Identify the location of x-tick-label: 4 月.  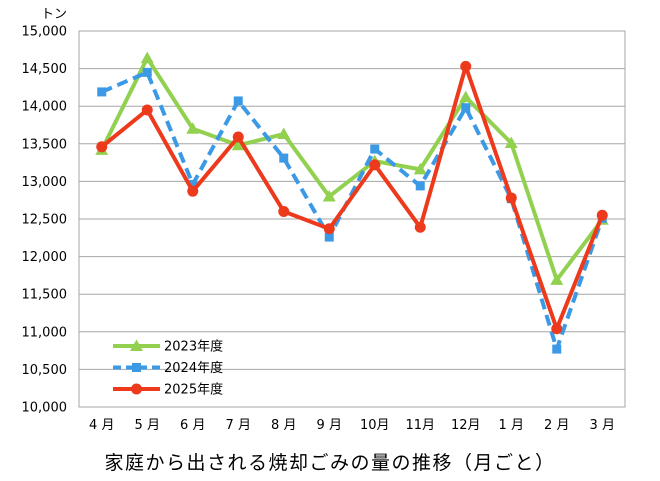
(101, 425).